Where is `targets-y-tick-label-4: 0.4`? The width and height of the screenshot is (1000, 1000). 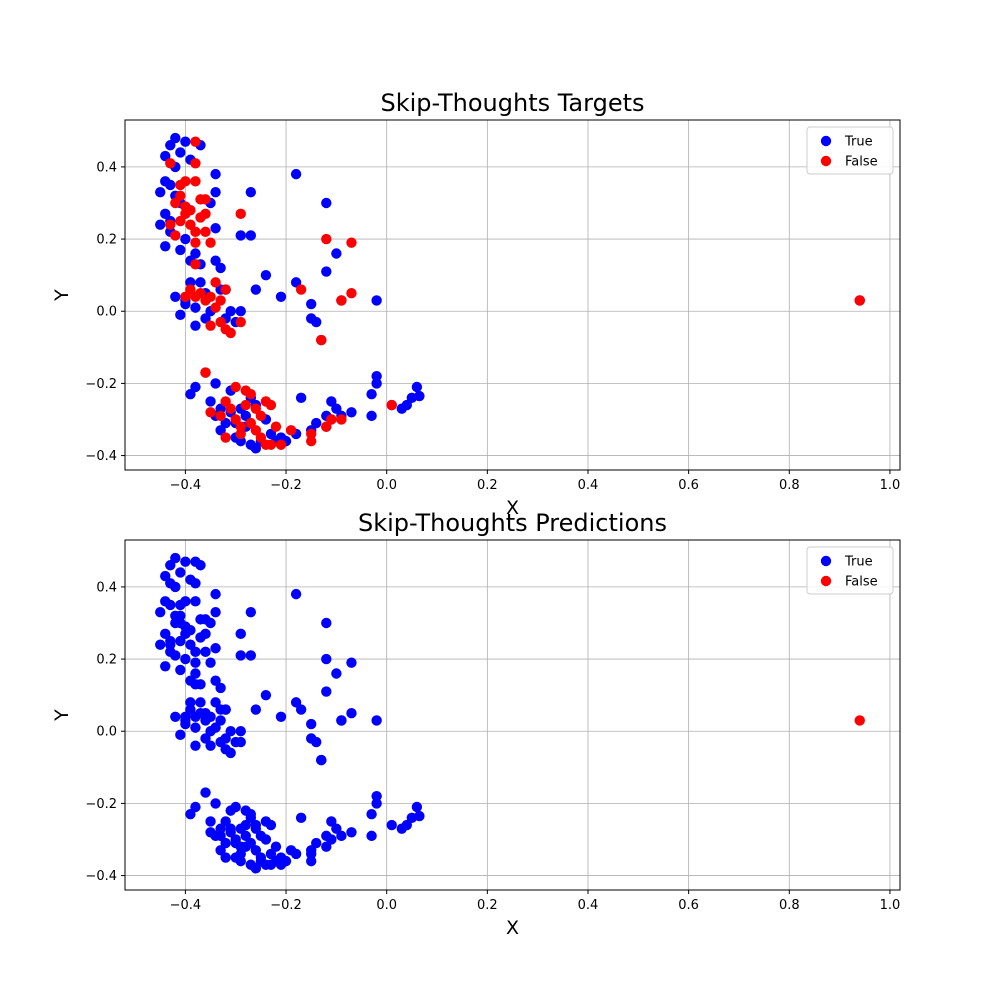 targets-y-tick-label-4: 0.4 is located at coordinates (106, 167).